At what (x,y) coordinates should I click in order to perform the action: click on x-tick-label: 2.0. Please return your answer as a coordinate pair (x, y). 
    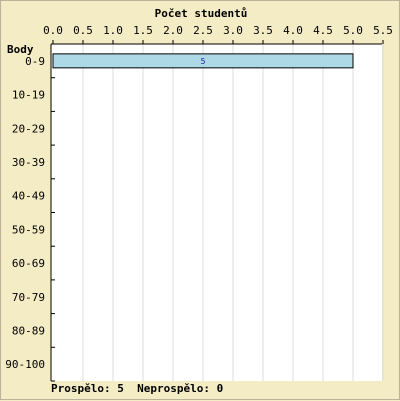
    Looking at the image, I should click on (173, 30).